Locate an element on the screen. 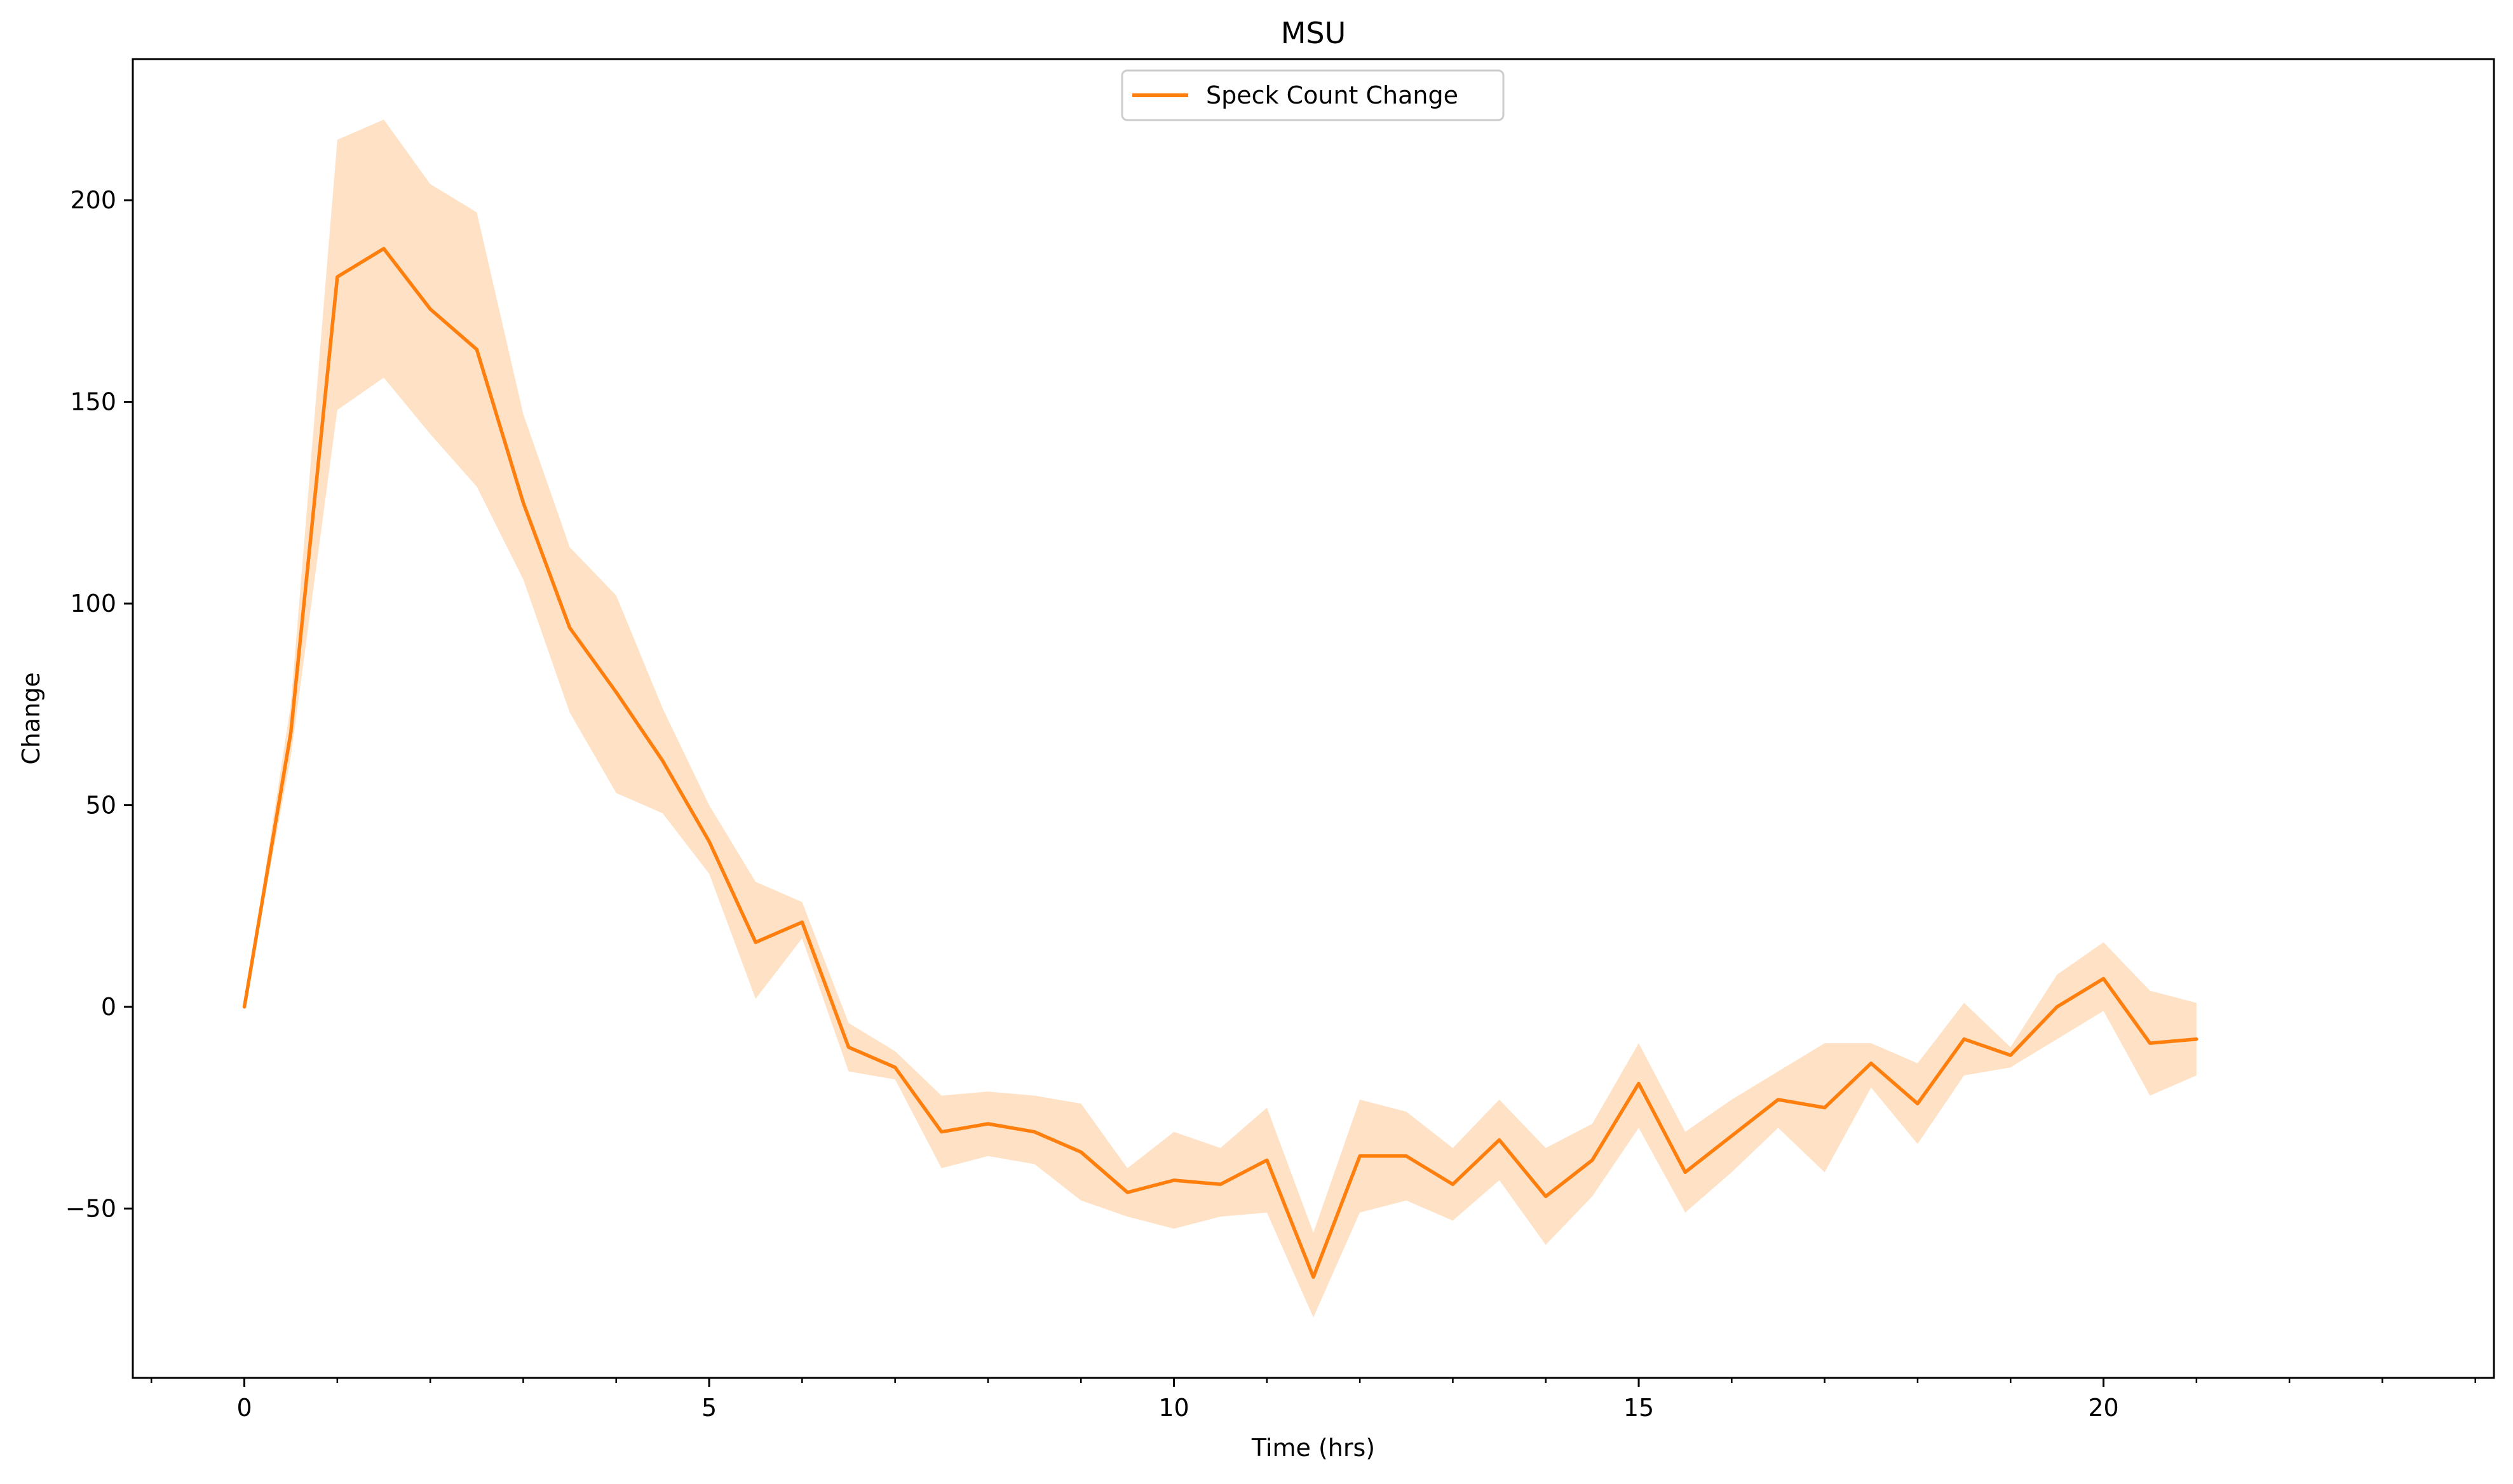 The image size is (2513, 1484). y-tick-label: 50 is located at coordinates (101, 805).